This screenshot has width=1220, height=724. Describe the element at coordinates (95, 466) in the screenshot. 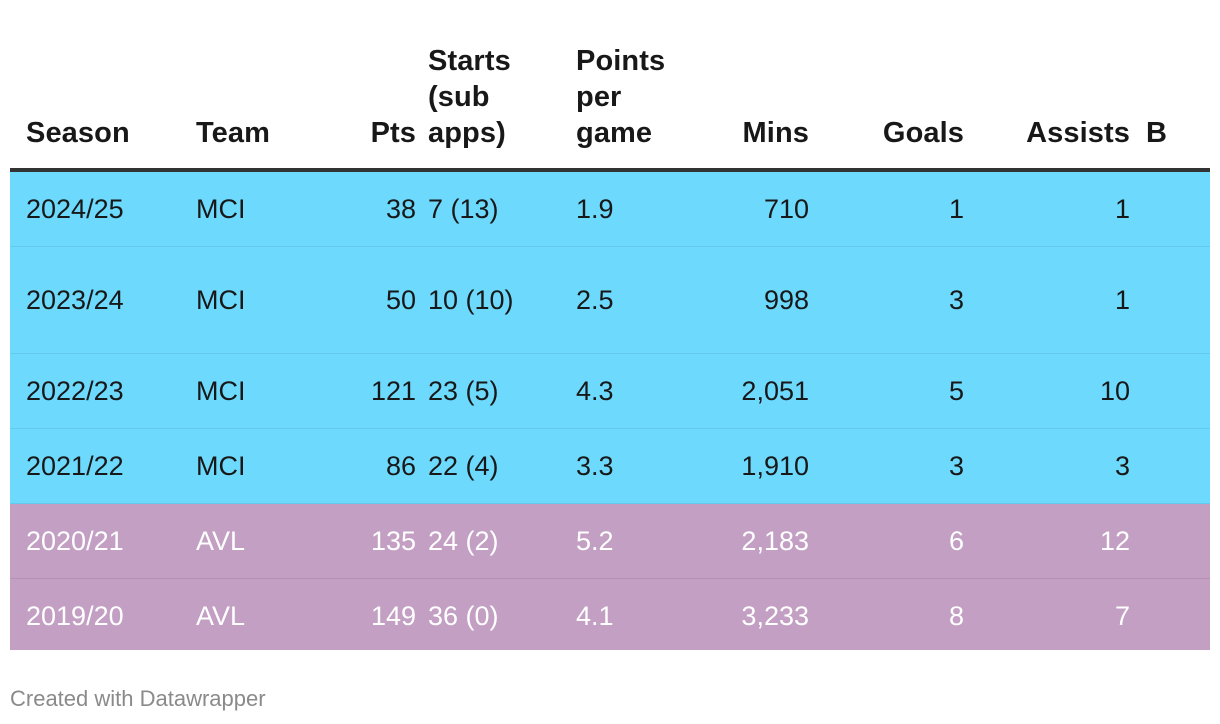

I see `cell-season: 2021/22` at that location.